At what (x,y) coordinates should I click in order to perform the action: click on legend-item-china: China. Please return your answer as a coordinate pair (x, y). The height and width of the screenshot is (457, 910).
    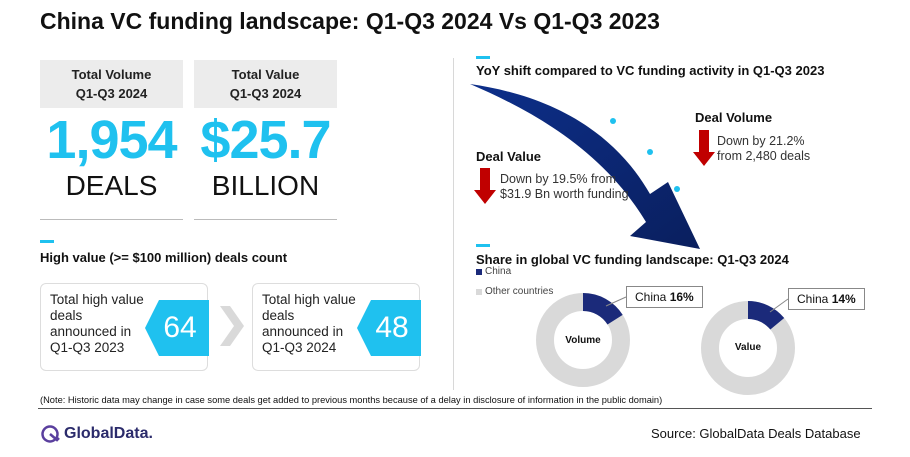
    Looking at the image, I should click on (493, 271).